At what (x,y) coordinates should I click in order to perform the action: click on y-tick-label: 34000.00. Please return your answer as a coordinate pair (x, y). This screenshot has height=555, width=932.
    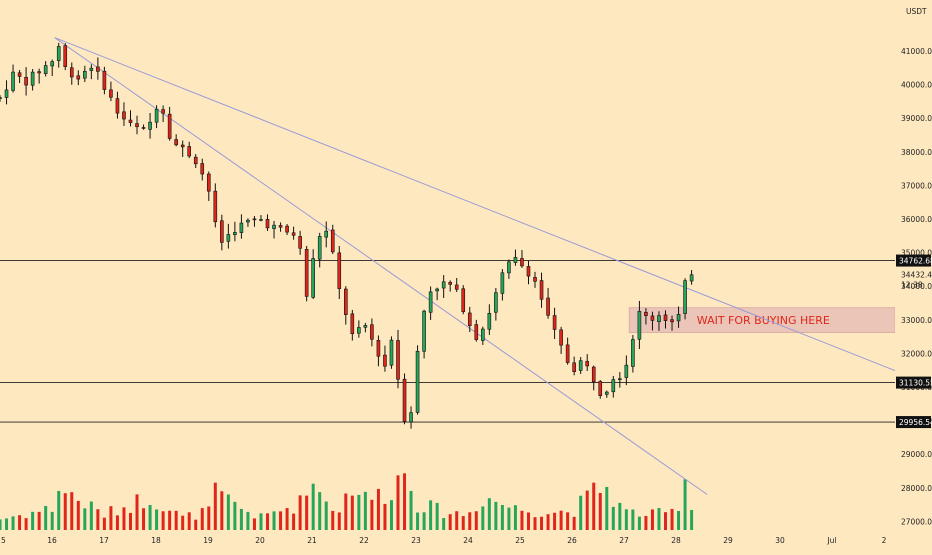
    Looking at the image, I should click on (916, 286).